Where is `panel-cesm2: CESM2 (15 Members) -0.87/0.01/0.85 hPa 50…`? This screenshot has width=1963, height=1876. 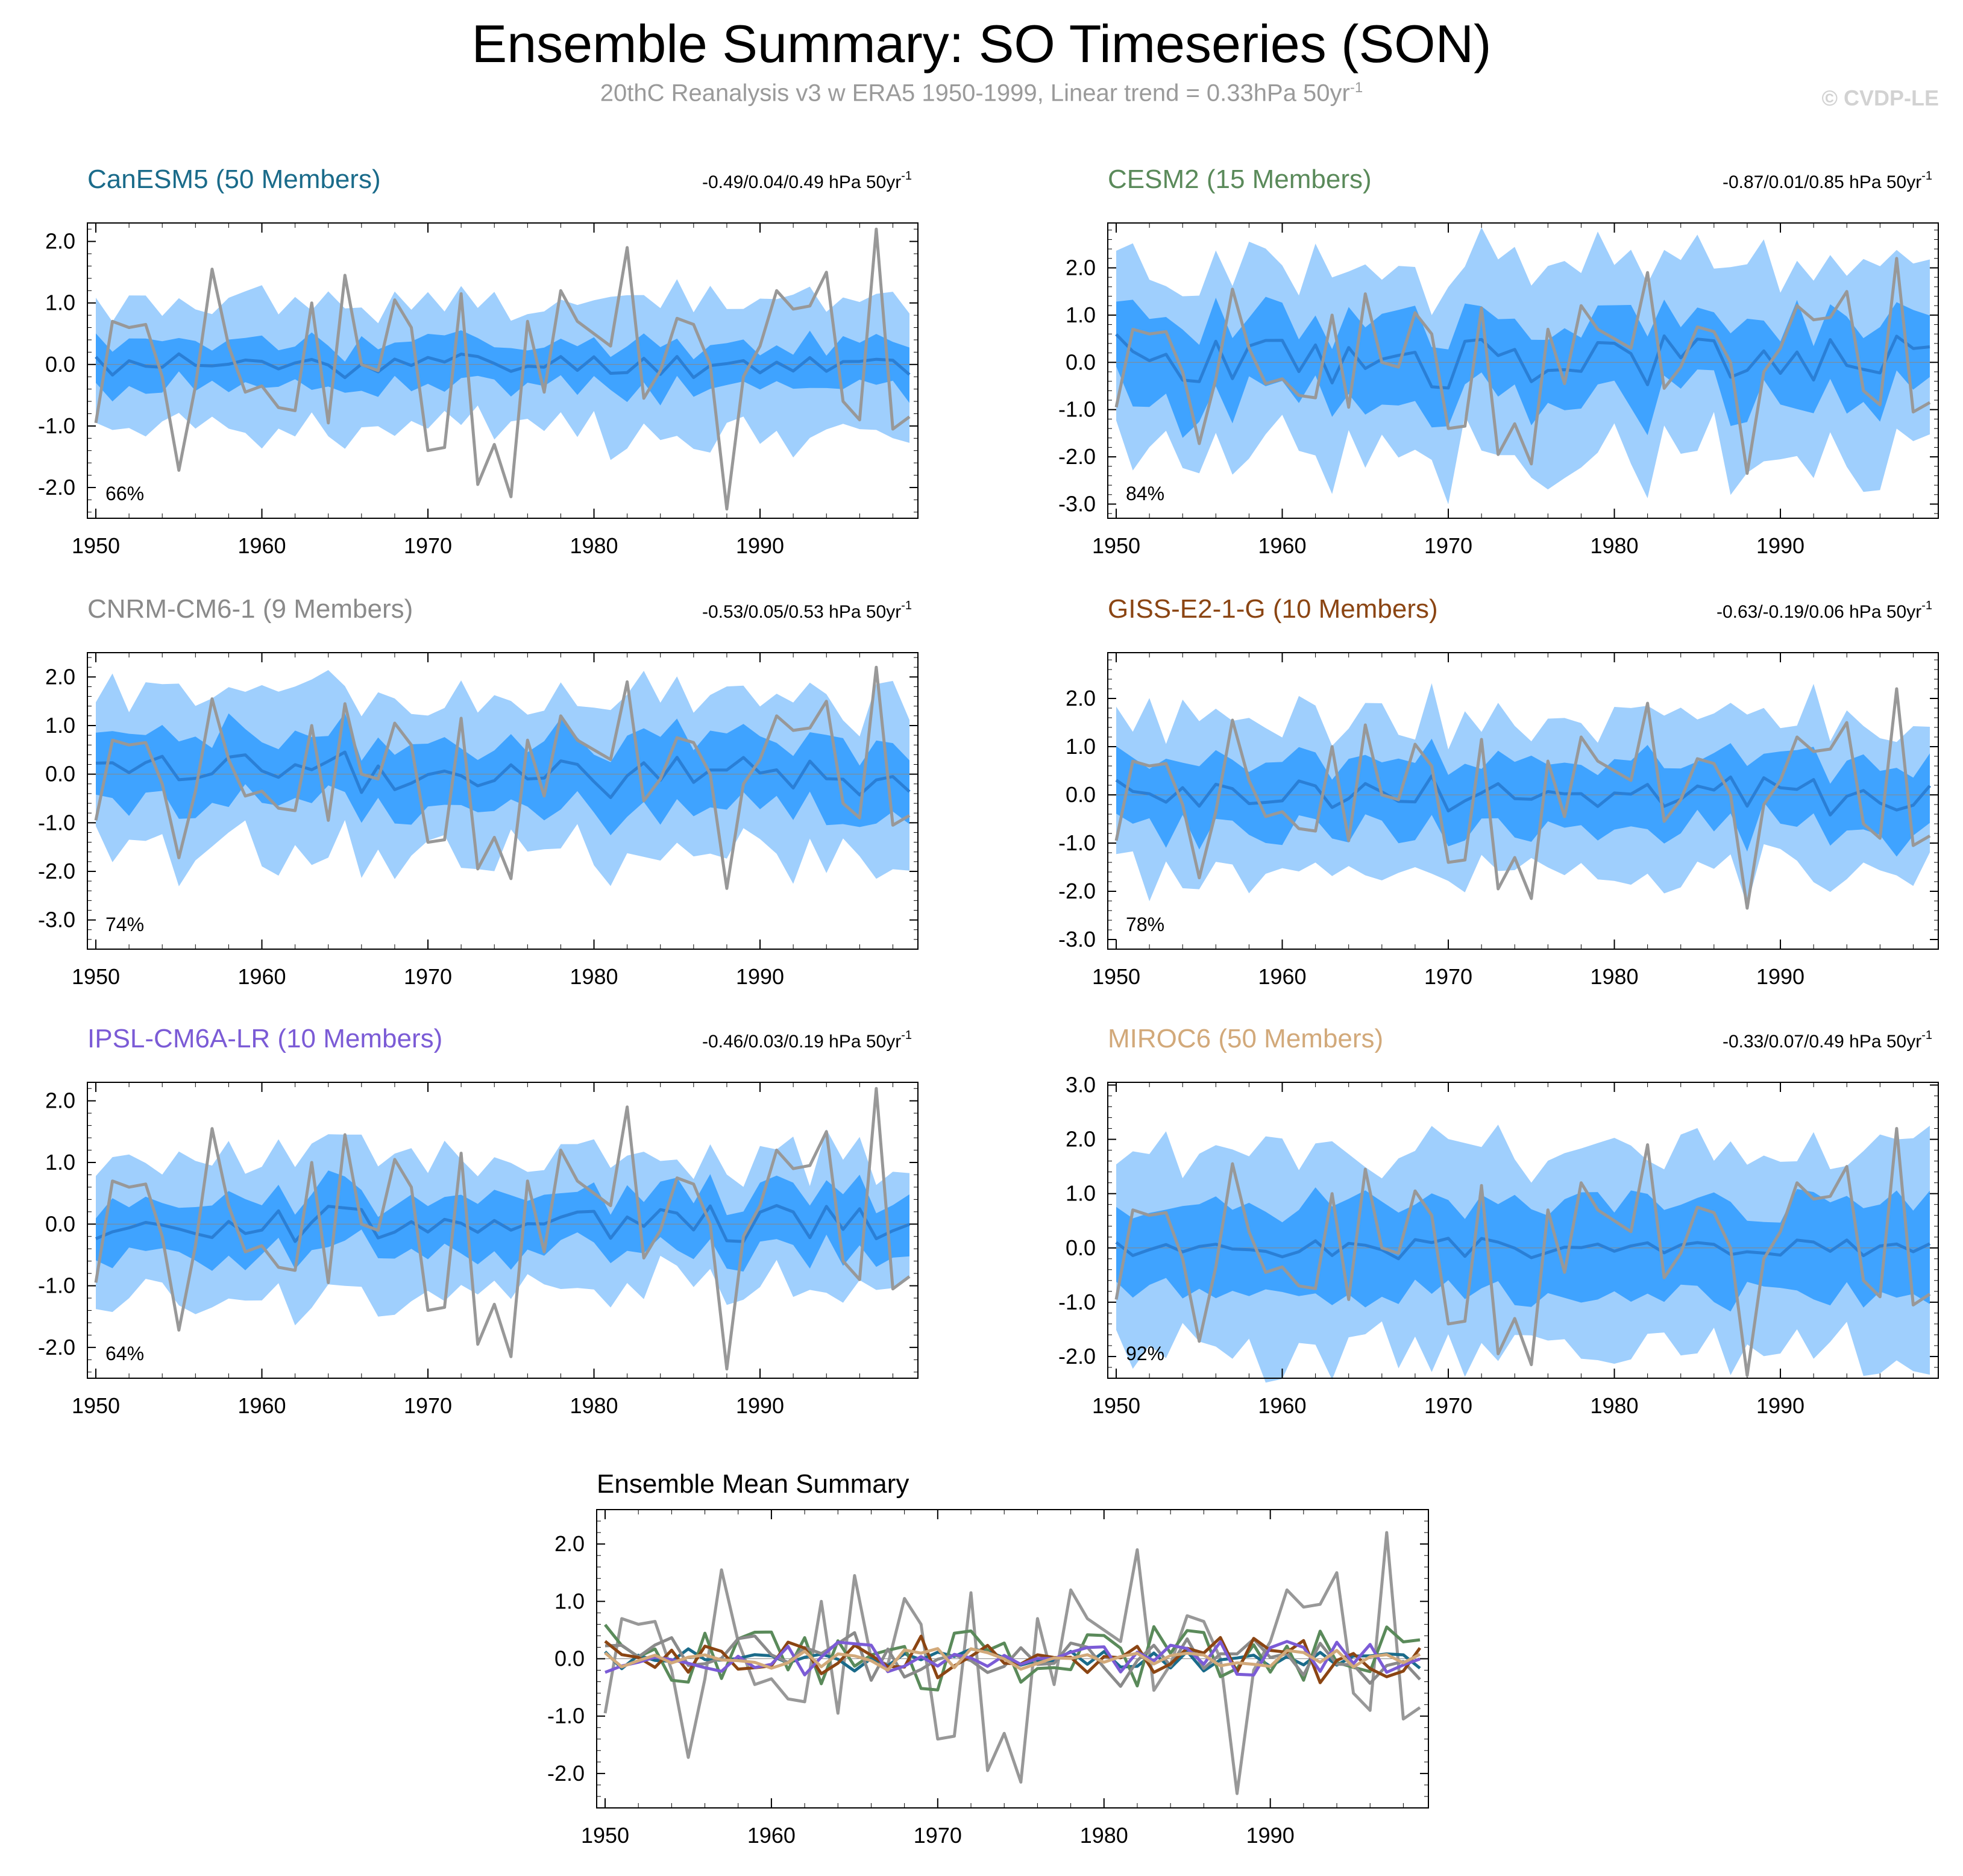
panel-cesm2: CESM2 (15 Members) -0.87/0.01/0.85 hPa 50… is located at coordinates (1498, 361).